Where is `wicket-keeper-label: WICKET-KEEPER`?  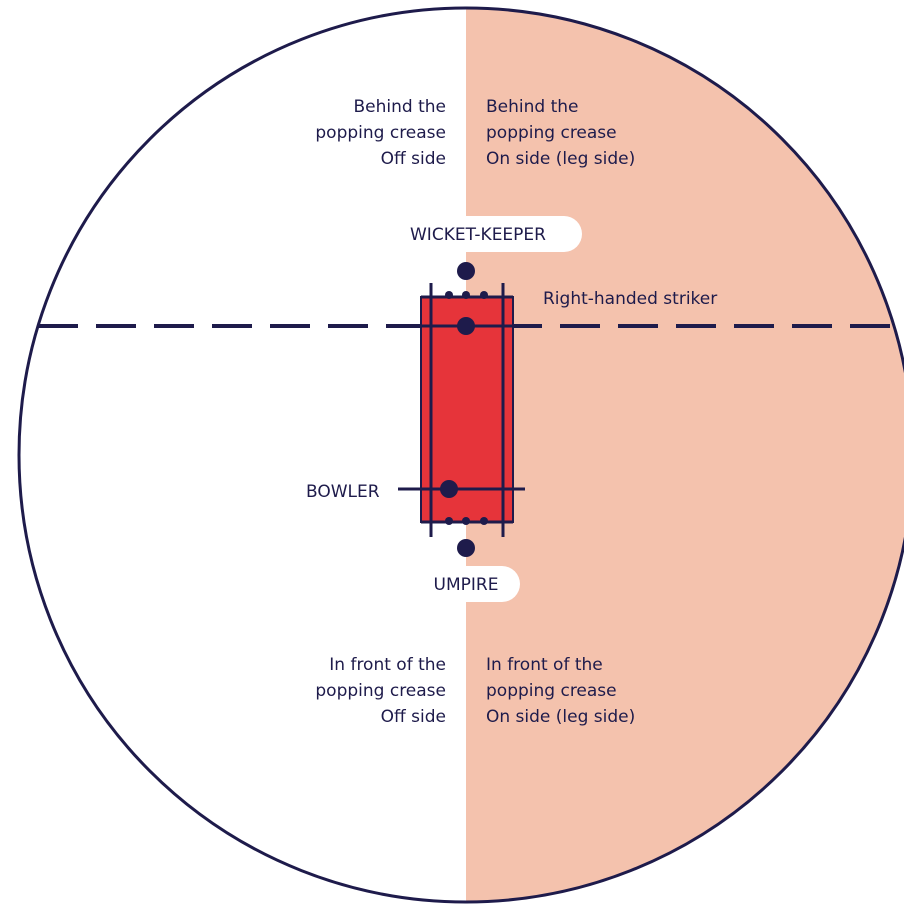
wicket-keeper-label: WICKET-KEEPER is located at coordinates (478, 235).